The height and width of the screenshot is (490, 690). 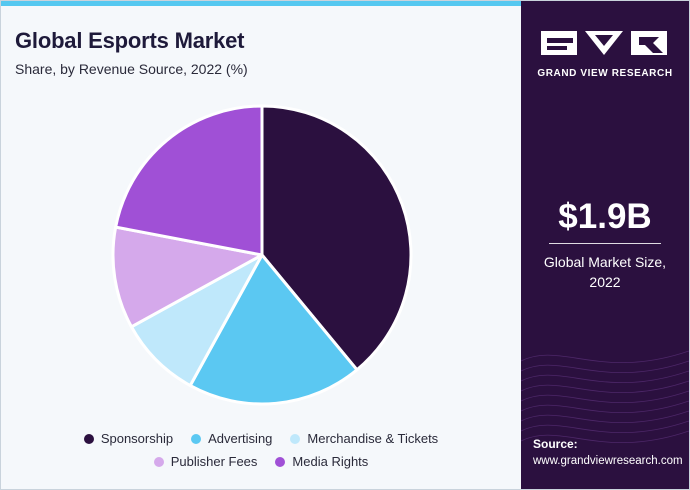 I want to click on source-label: Source:, so click(x=555, y=444).